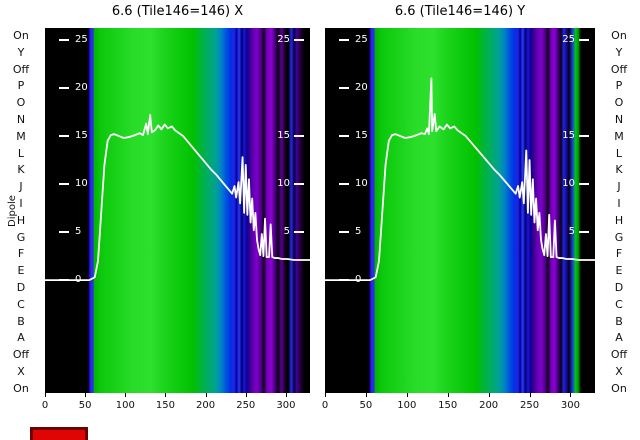 The width and height of the screenshot is (640, 440). Describe the element at coordinates (619, 287) in the screenshot. I see `dipole-label: D` at that location.